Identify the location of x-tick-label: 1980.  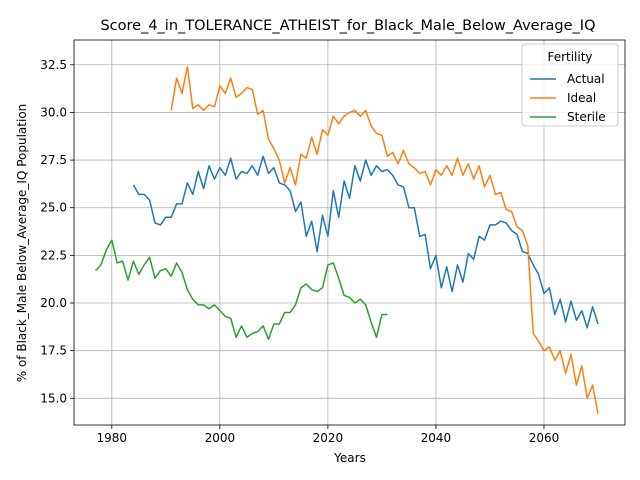
(112, 438).